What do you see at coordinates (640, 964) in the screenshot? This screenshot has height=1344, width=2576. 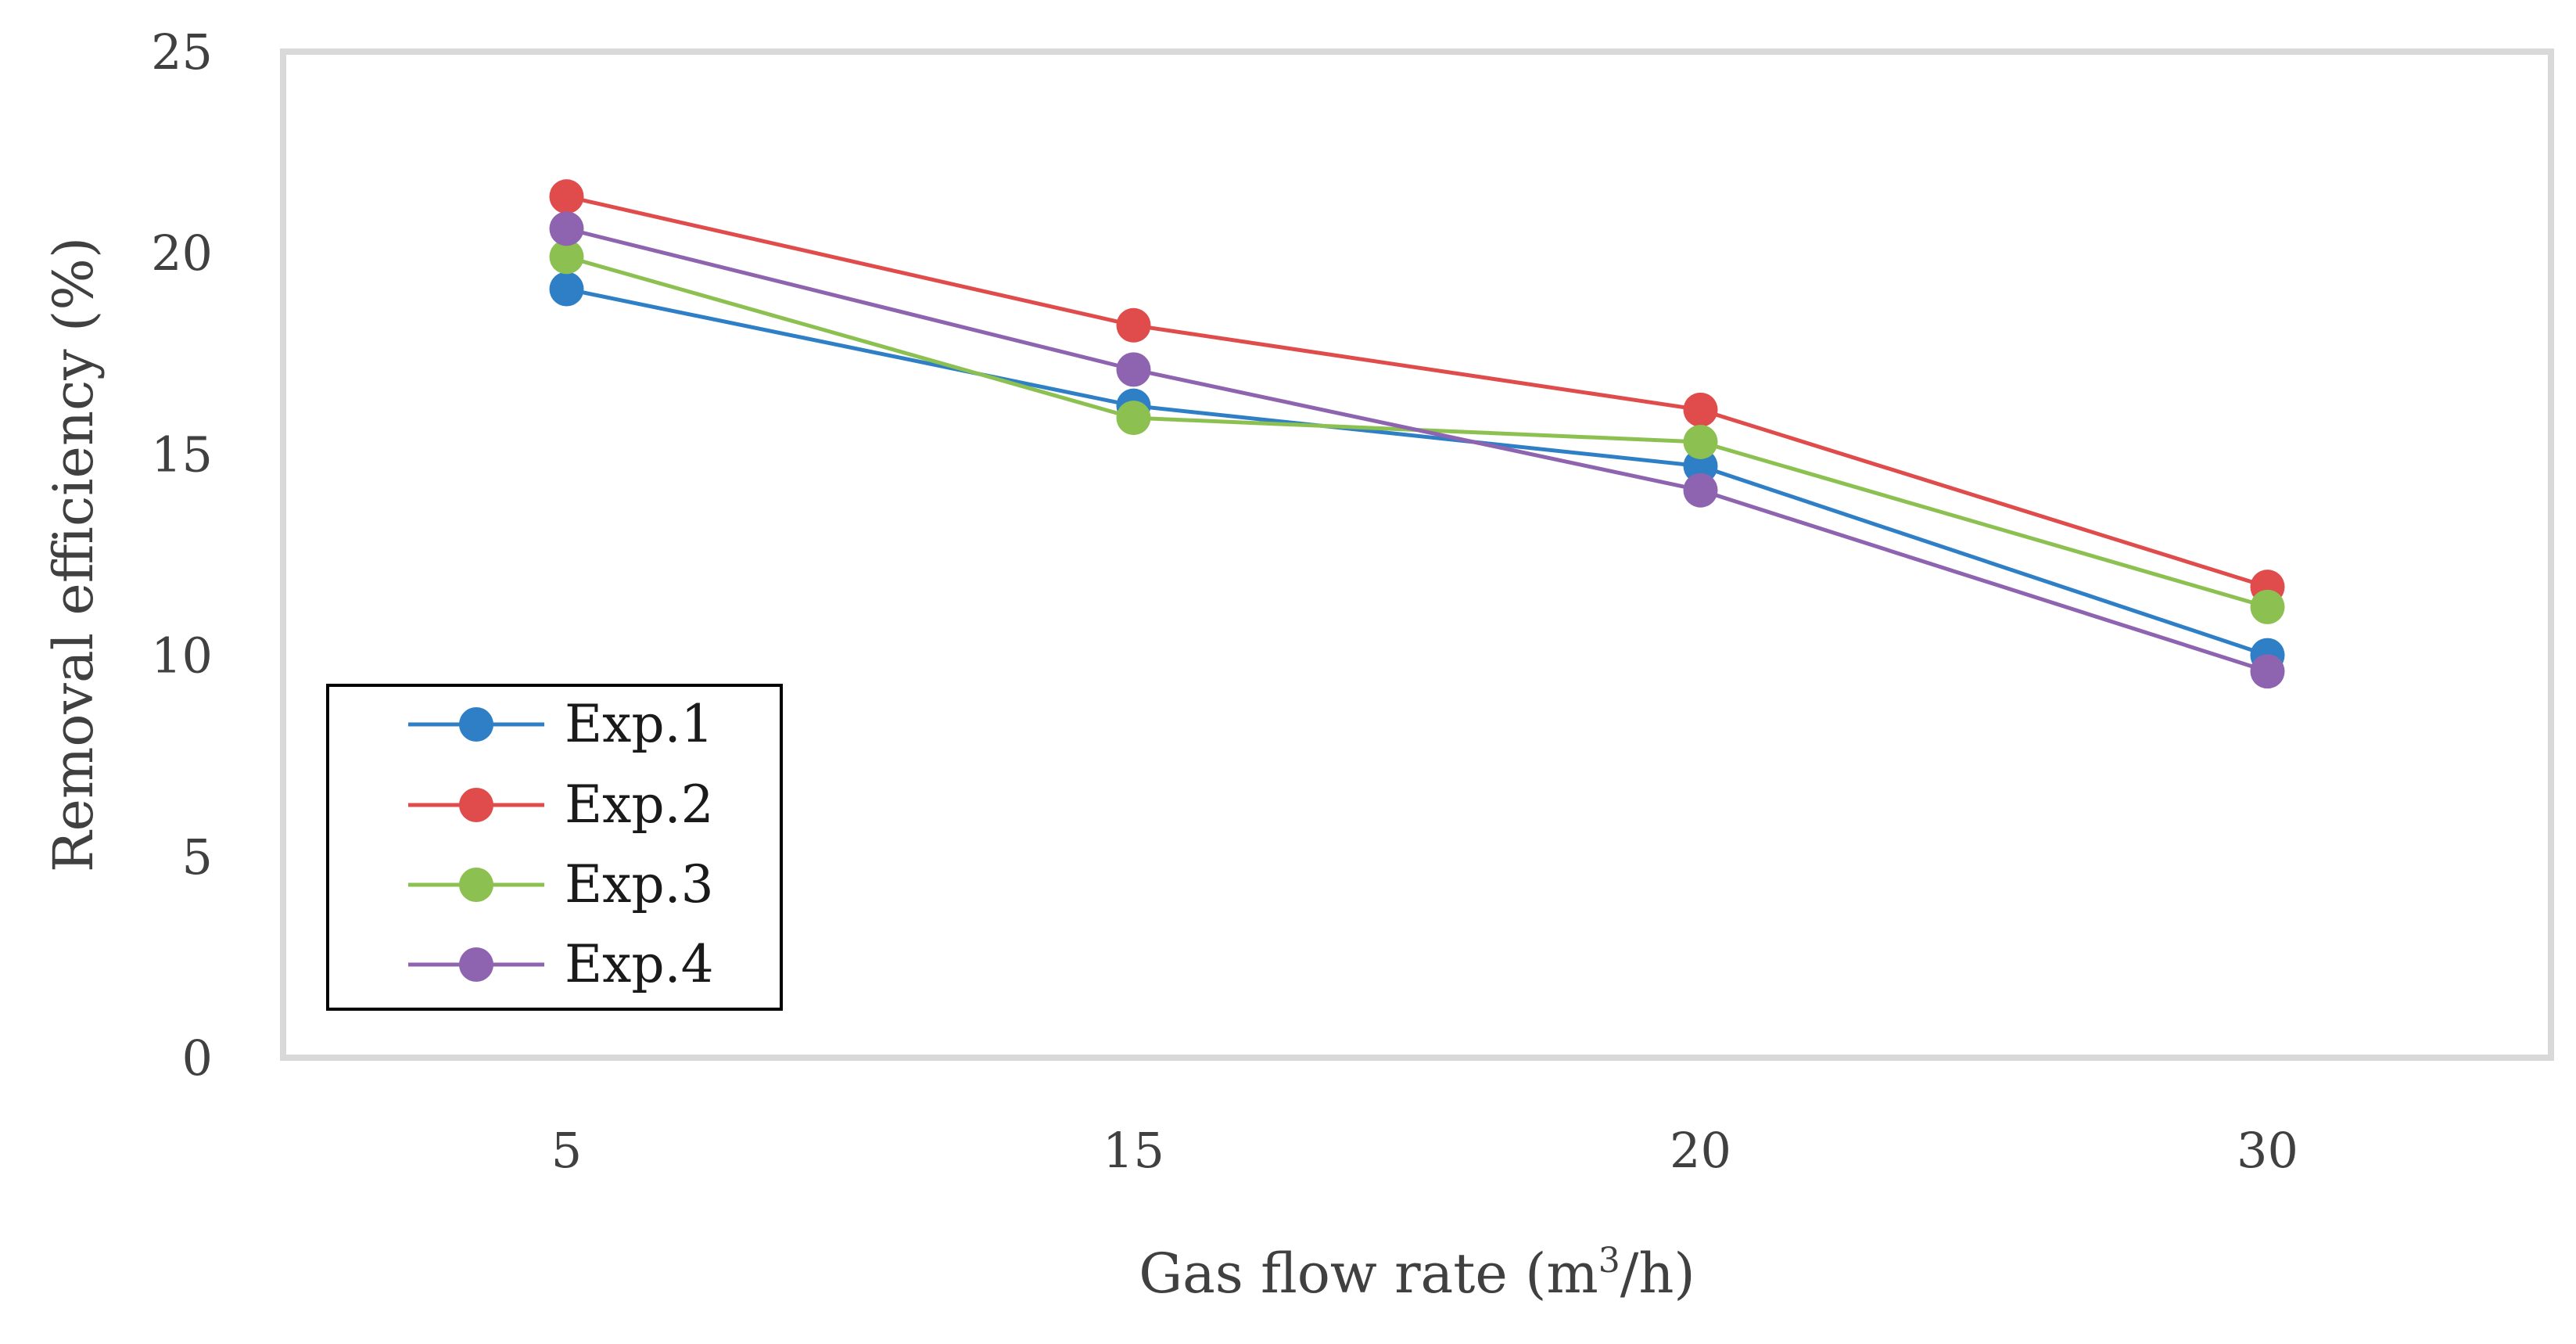 I see `legend-label: Exp.4` at bounding box center [640, 964].